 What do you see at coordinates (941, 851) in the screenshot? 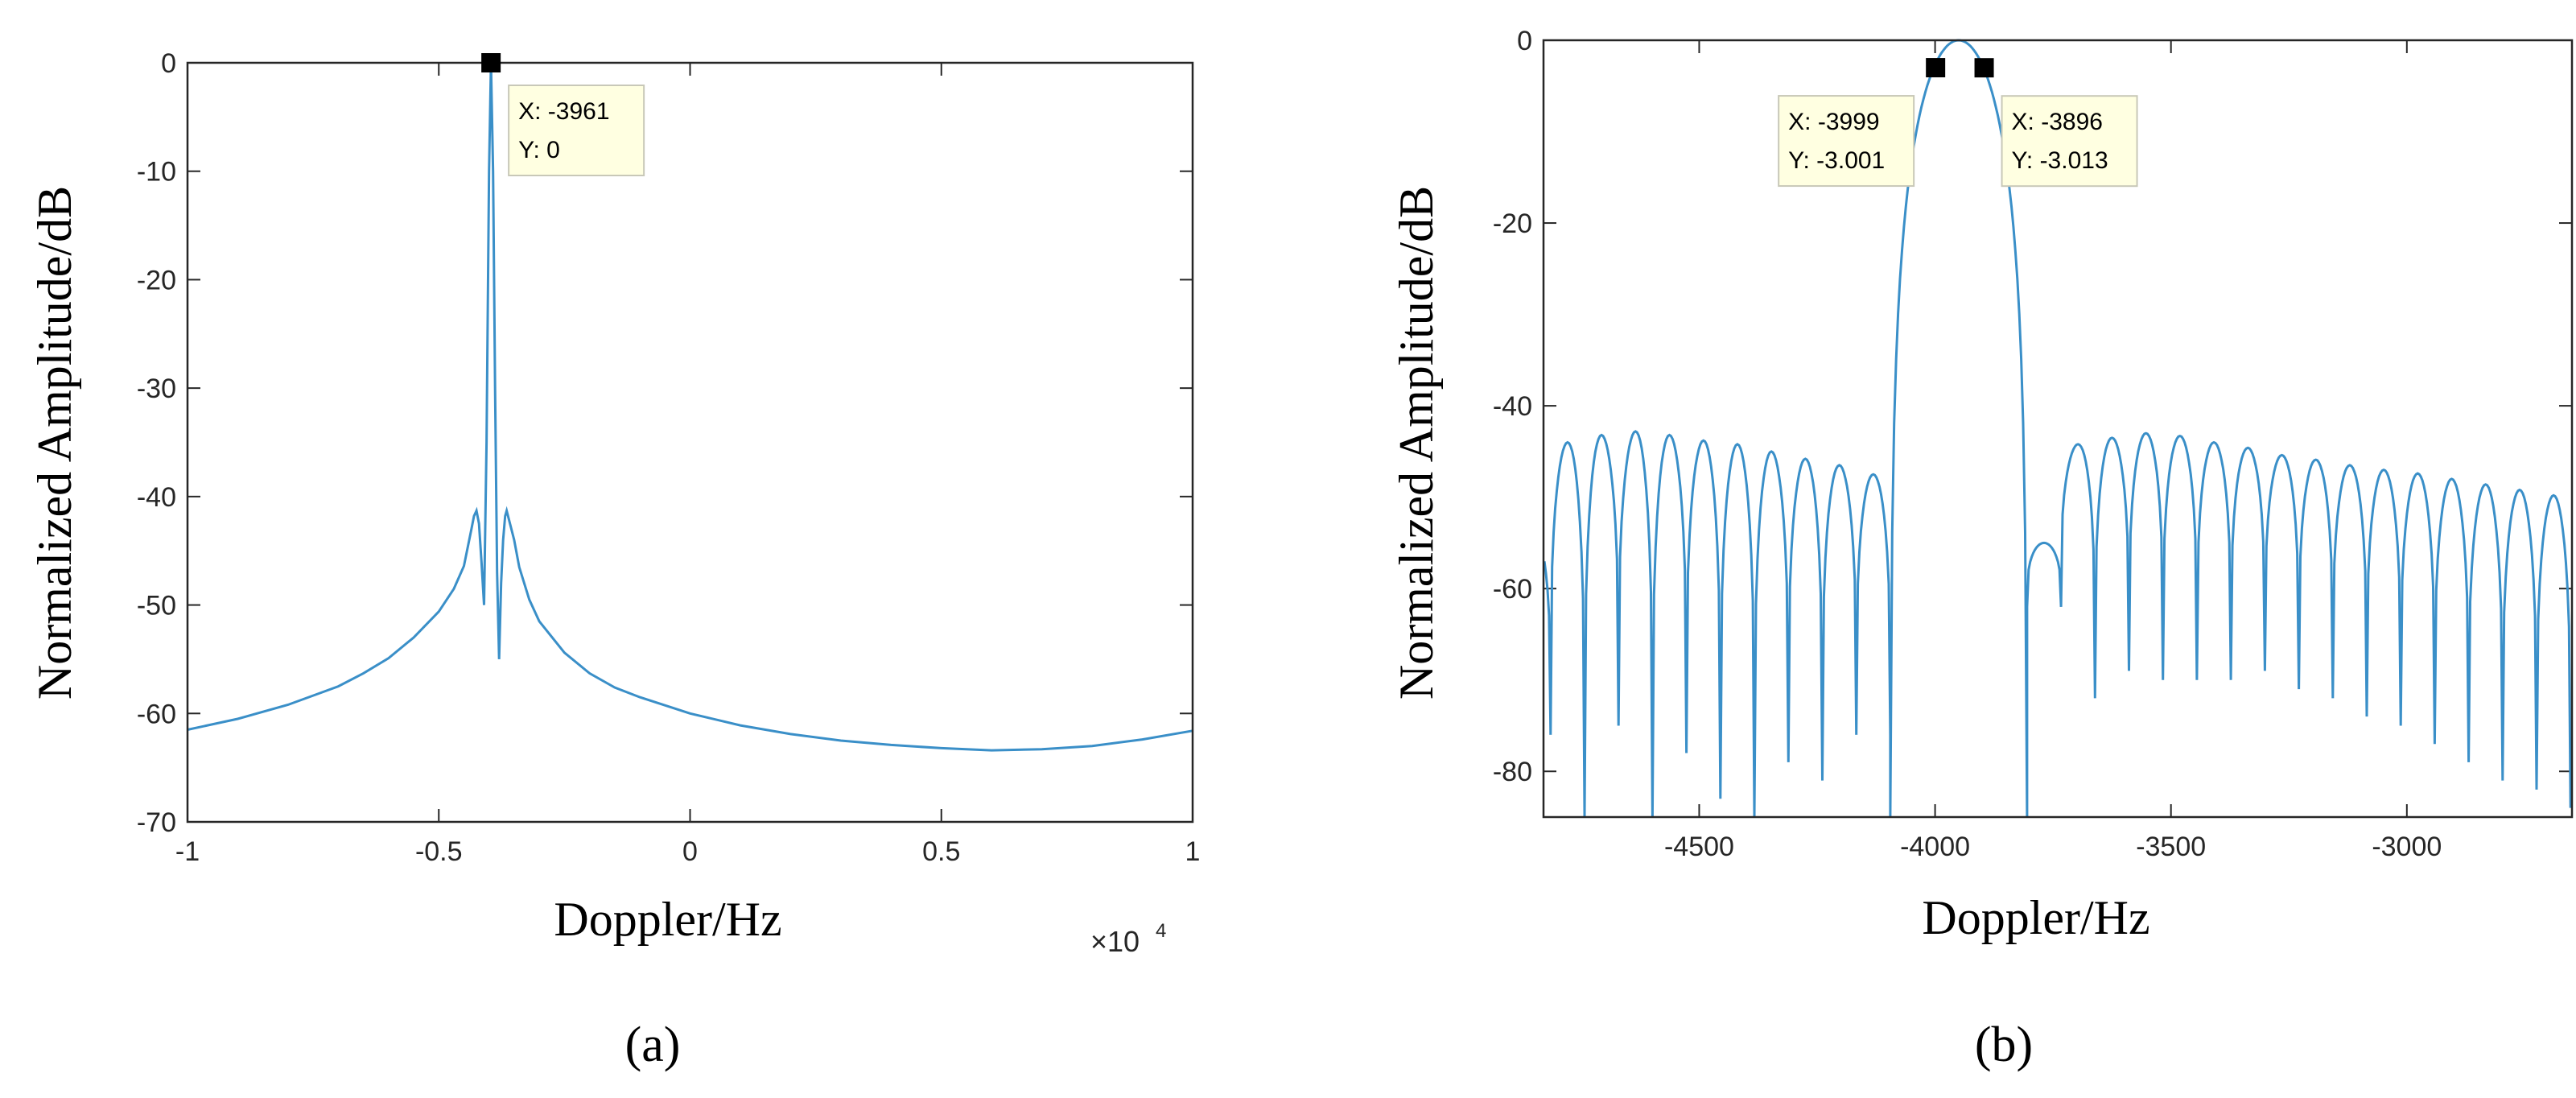
I see `x-tick-label: 0.5` at bounding box center [941, 851].